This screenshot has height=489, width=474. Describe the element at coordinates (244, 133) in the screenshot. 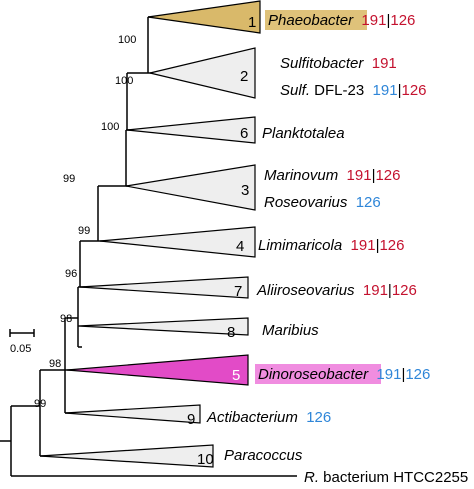

I see `clade-number: 6` at that location.